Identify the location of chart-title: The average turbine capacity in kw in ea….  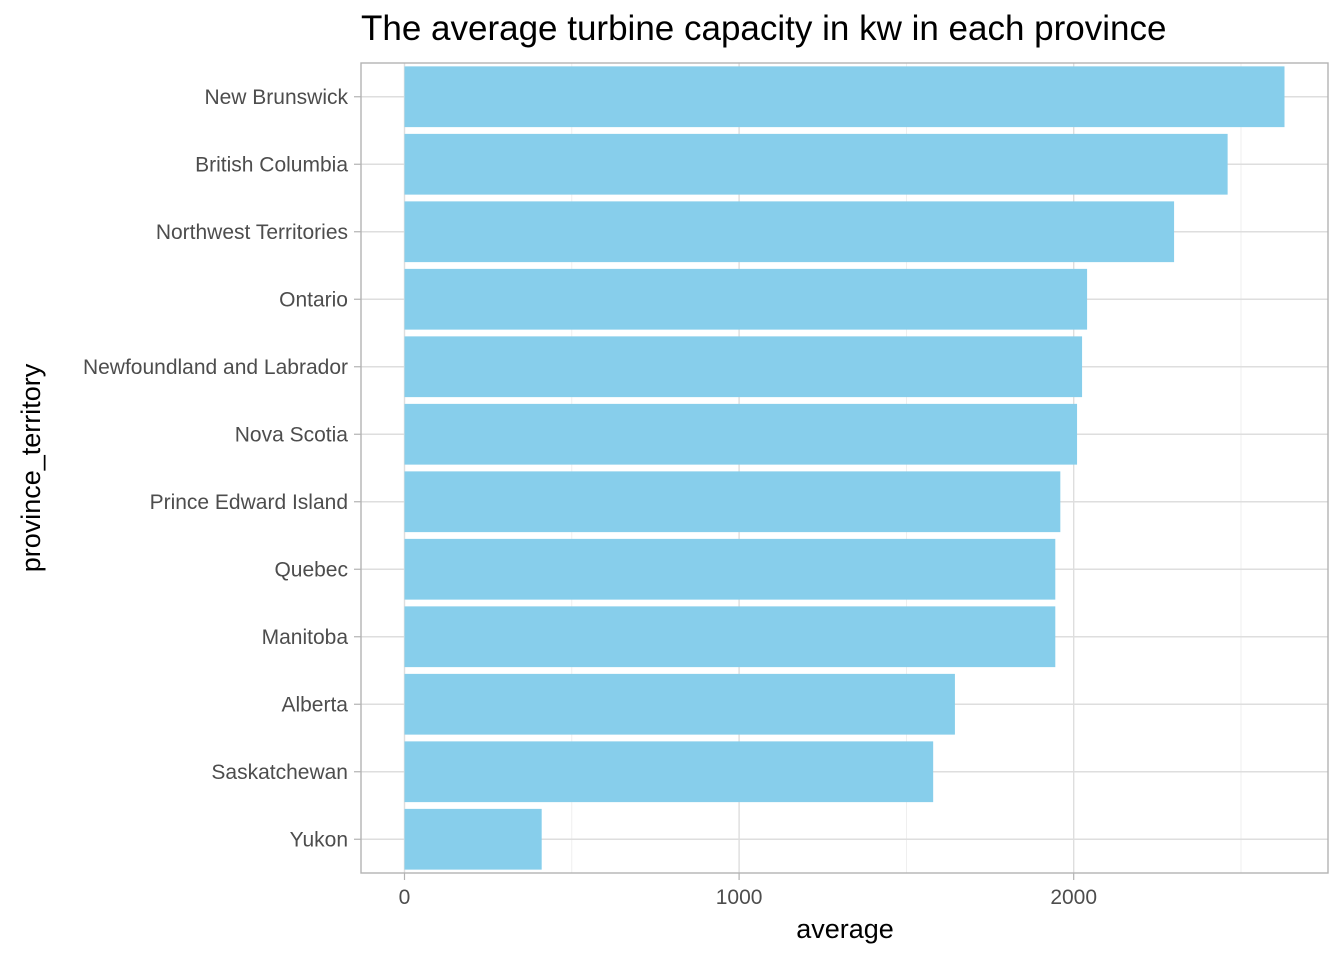
(763, 28).